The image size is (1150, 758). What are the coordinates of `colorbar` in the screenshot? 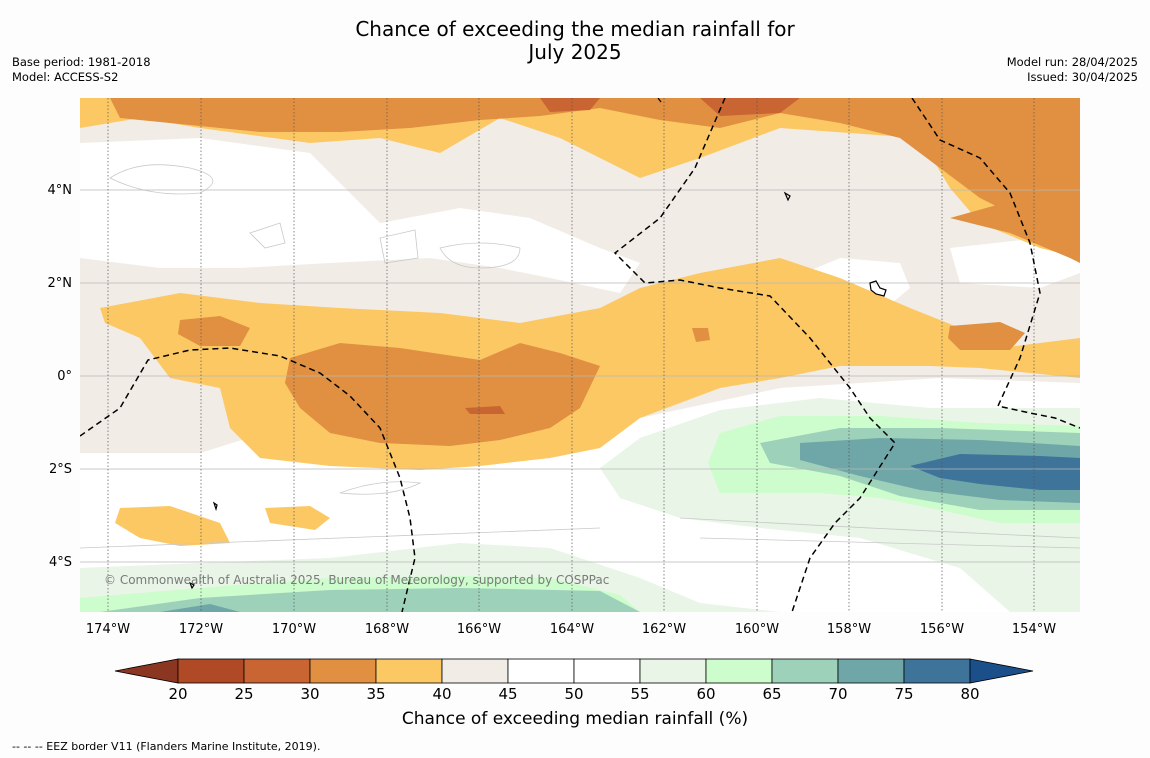 It's located at (576, 673).